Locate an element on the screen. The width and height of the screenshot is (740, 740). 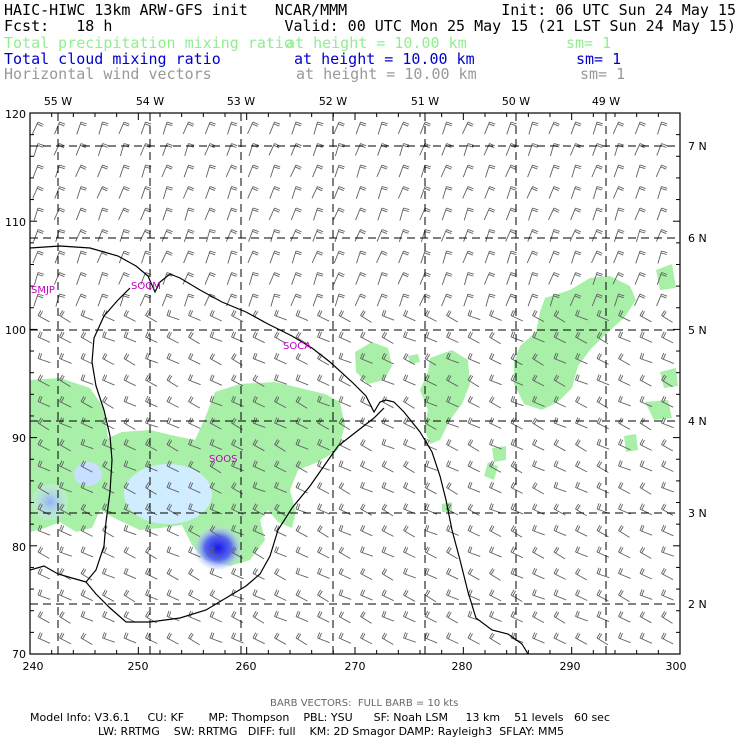
lat-label: 3 N is located at coordinates (697, 513).